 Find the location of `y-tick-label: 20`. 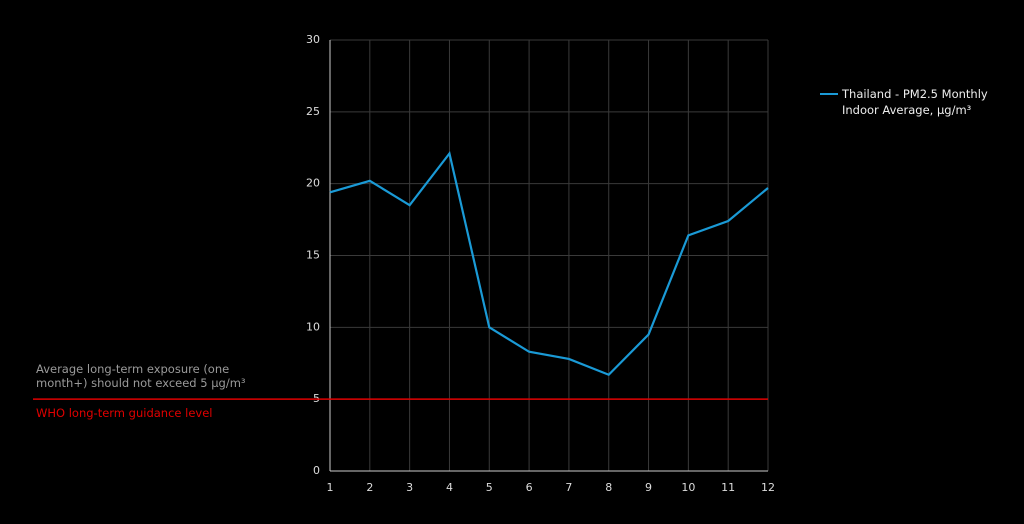

y-tick-label: 20 is located at coordinates (313, 183).